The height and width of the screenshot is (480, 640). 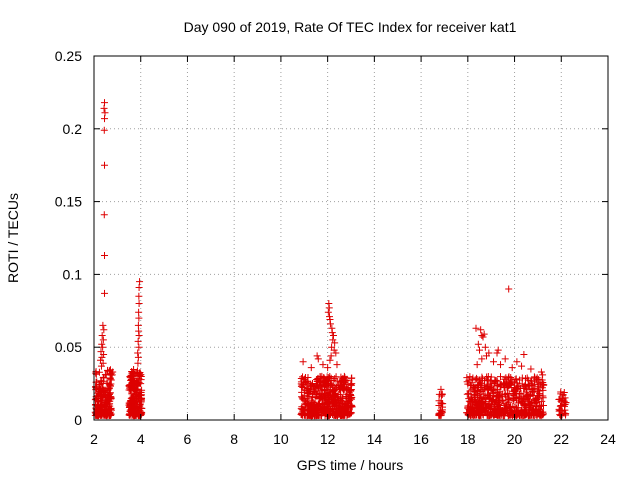 I want to click on y-tick-label: 0.15, so click(x=68, y=202).